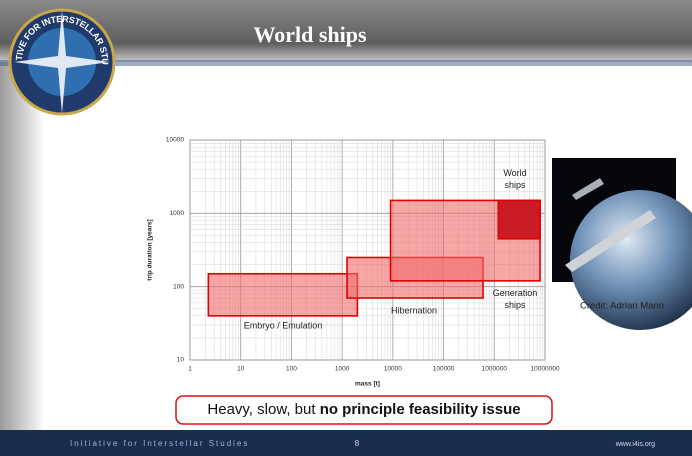 The height and width of the screenshot is (456, 692). I want to click on y-tick-label: 10000, so click(175, 140).